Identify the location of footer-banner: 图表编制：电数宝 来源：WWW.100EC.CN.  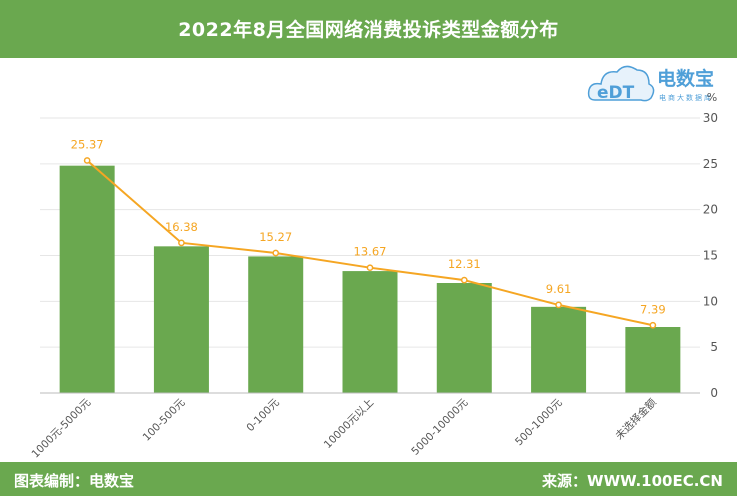
(368, 479).